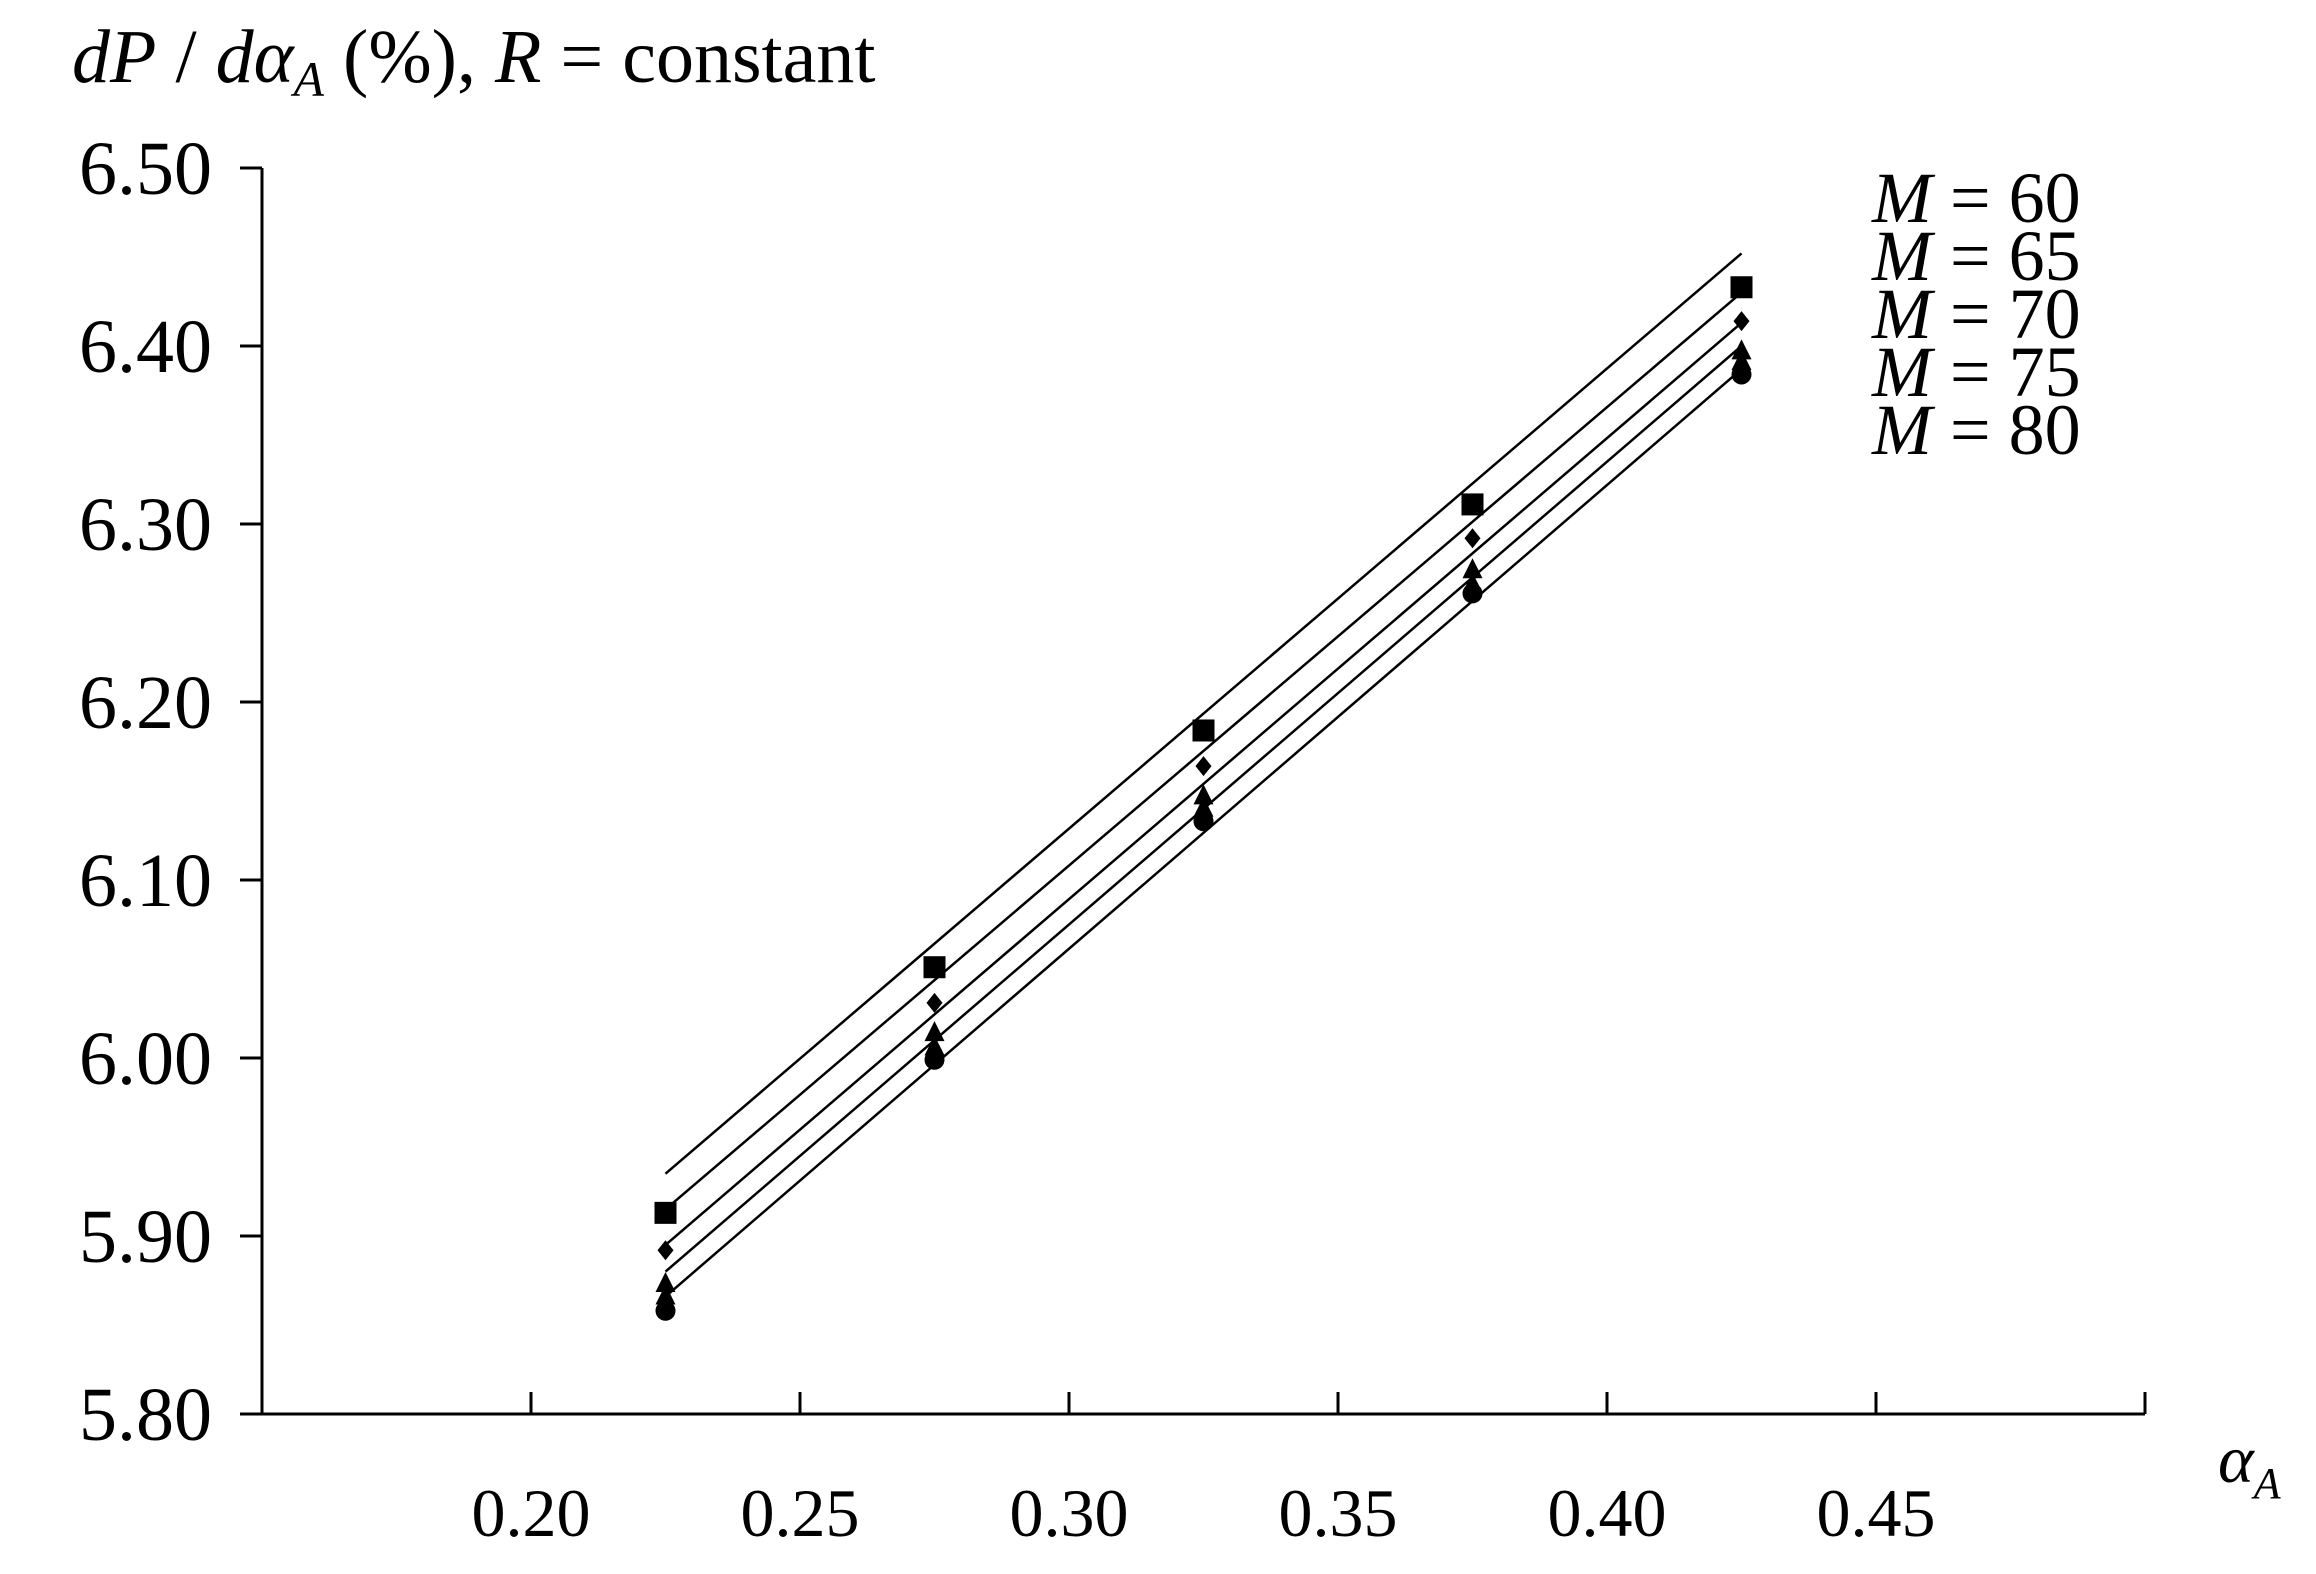  I want to click on title-subscript-a: A, so click(307, 79).